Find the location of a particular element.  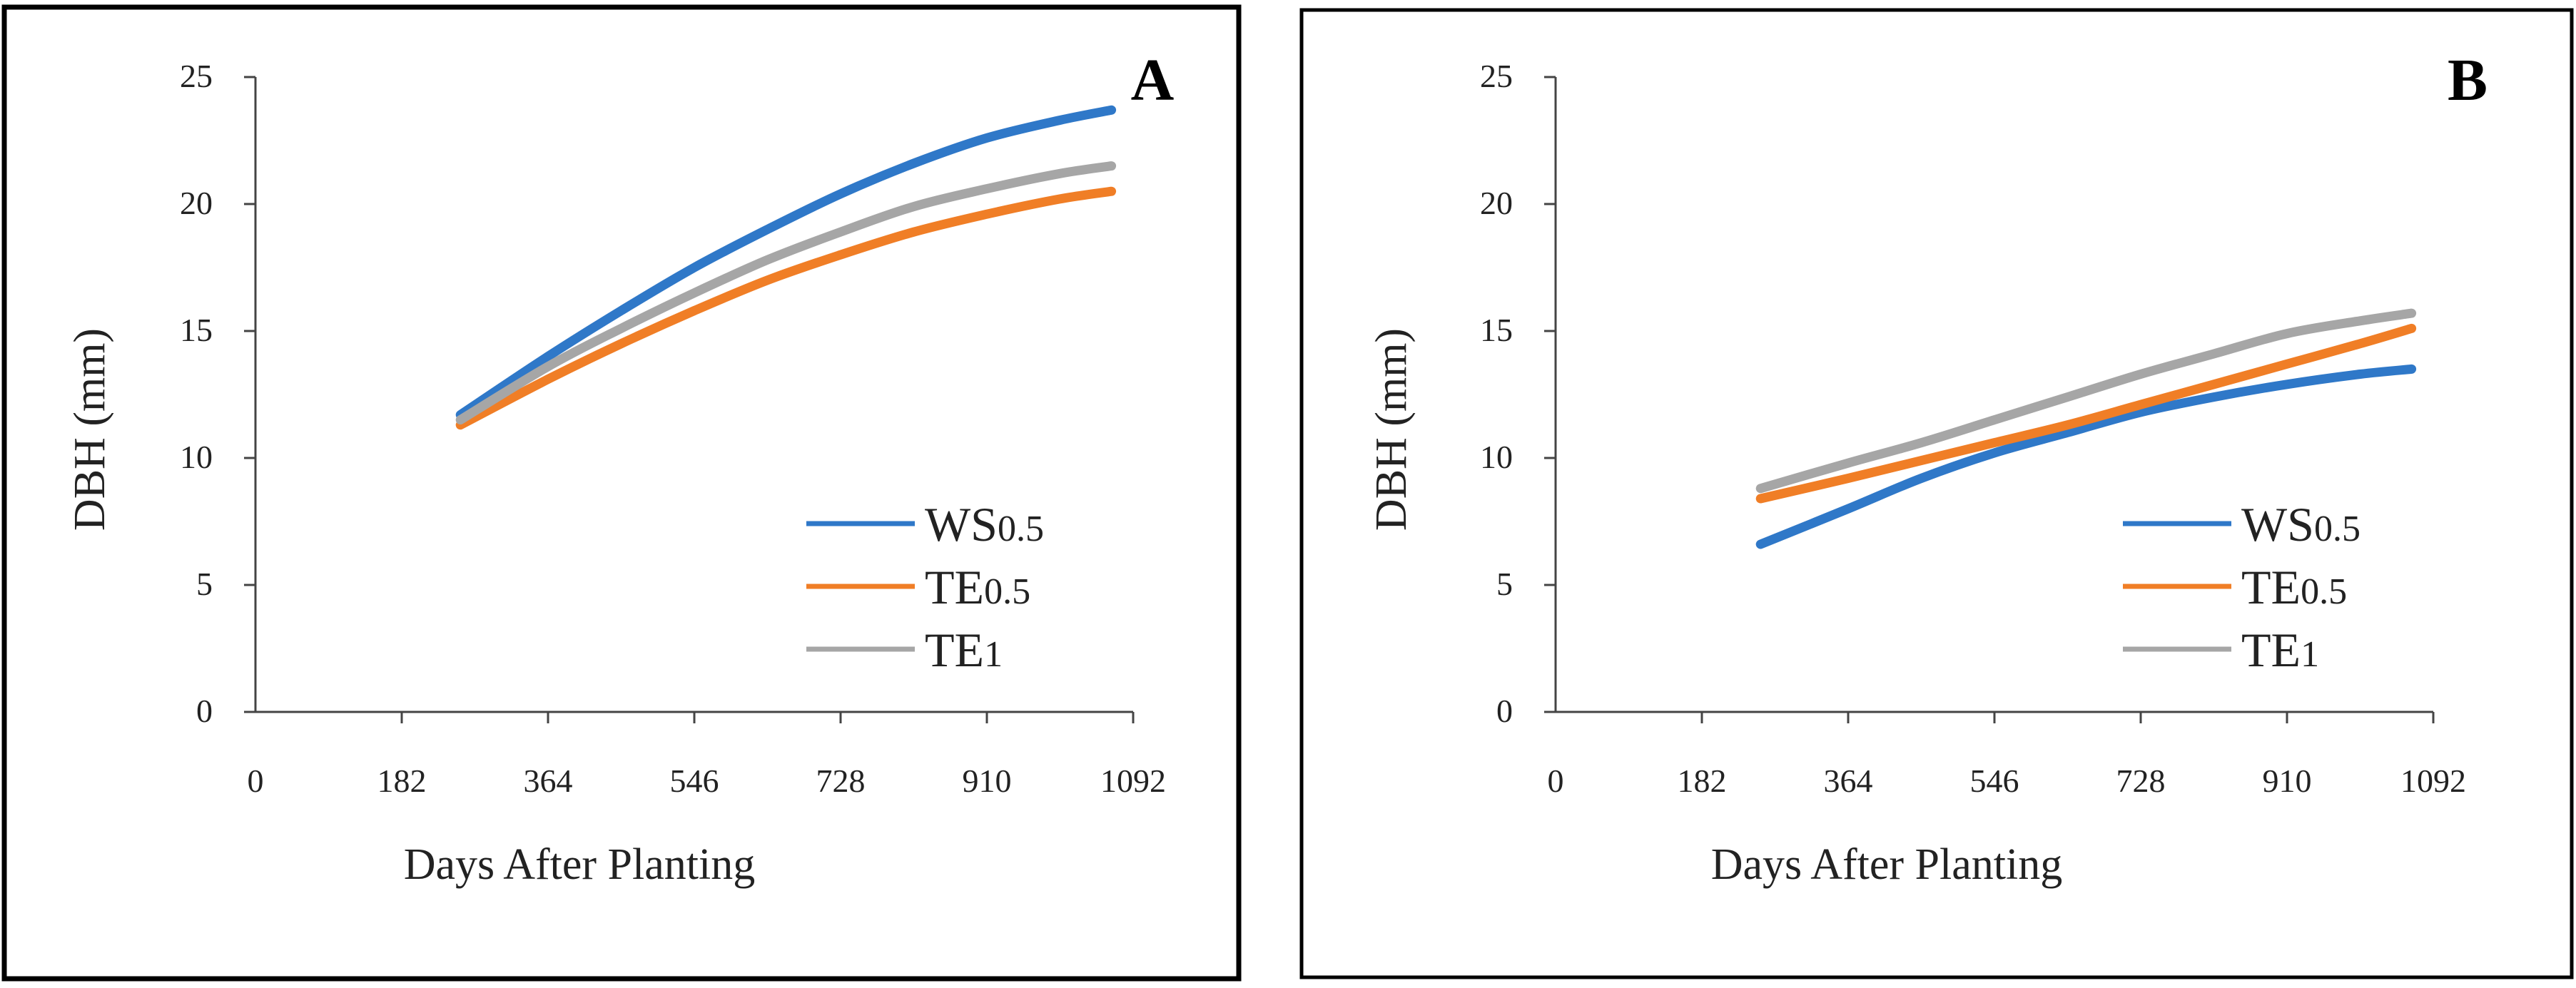

panel-a-x-tick: 728 is located at coordinates (841, 781).